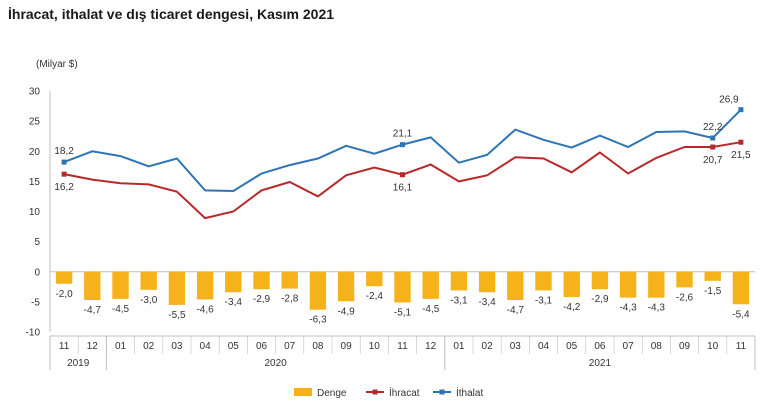  Describe the element at coordinates (318, 320) in the screenshot. I see `bar-value-label: -6,3` at that location.